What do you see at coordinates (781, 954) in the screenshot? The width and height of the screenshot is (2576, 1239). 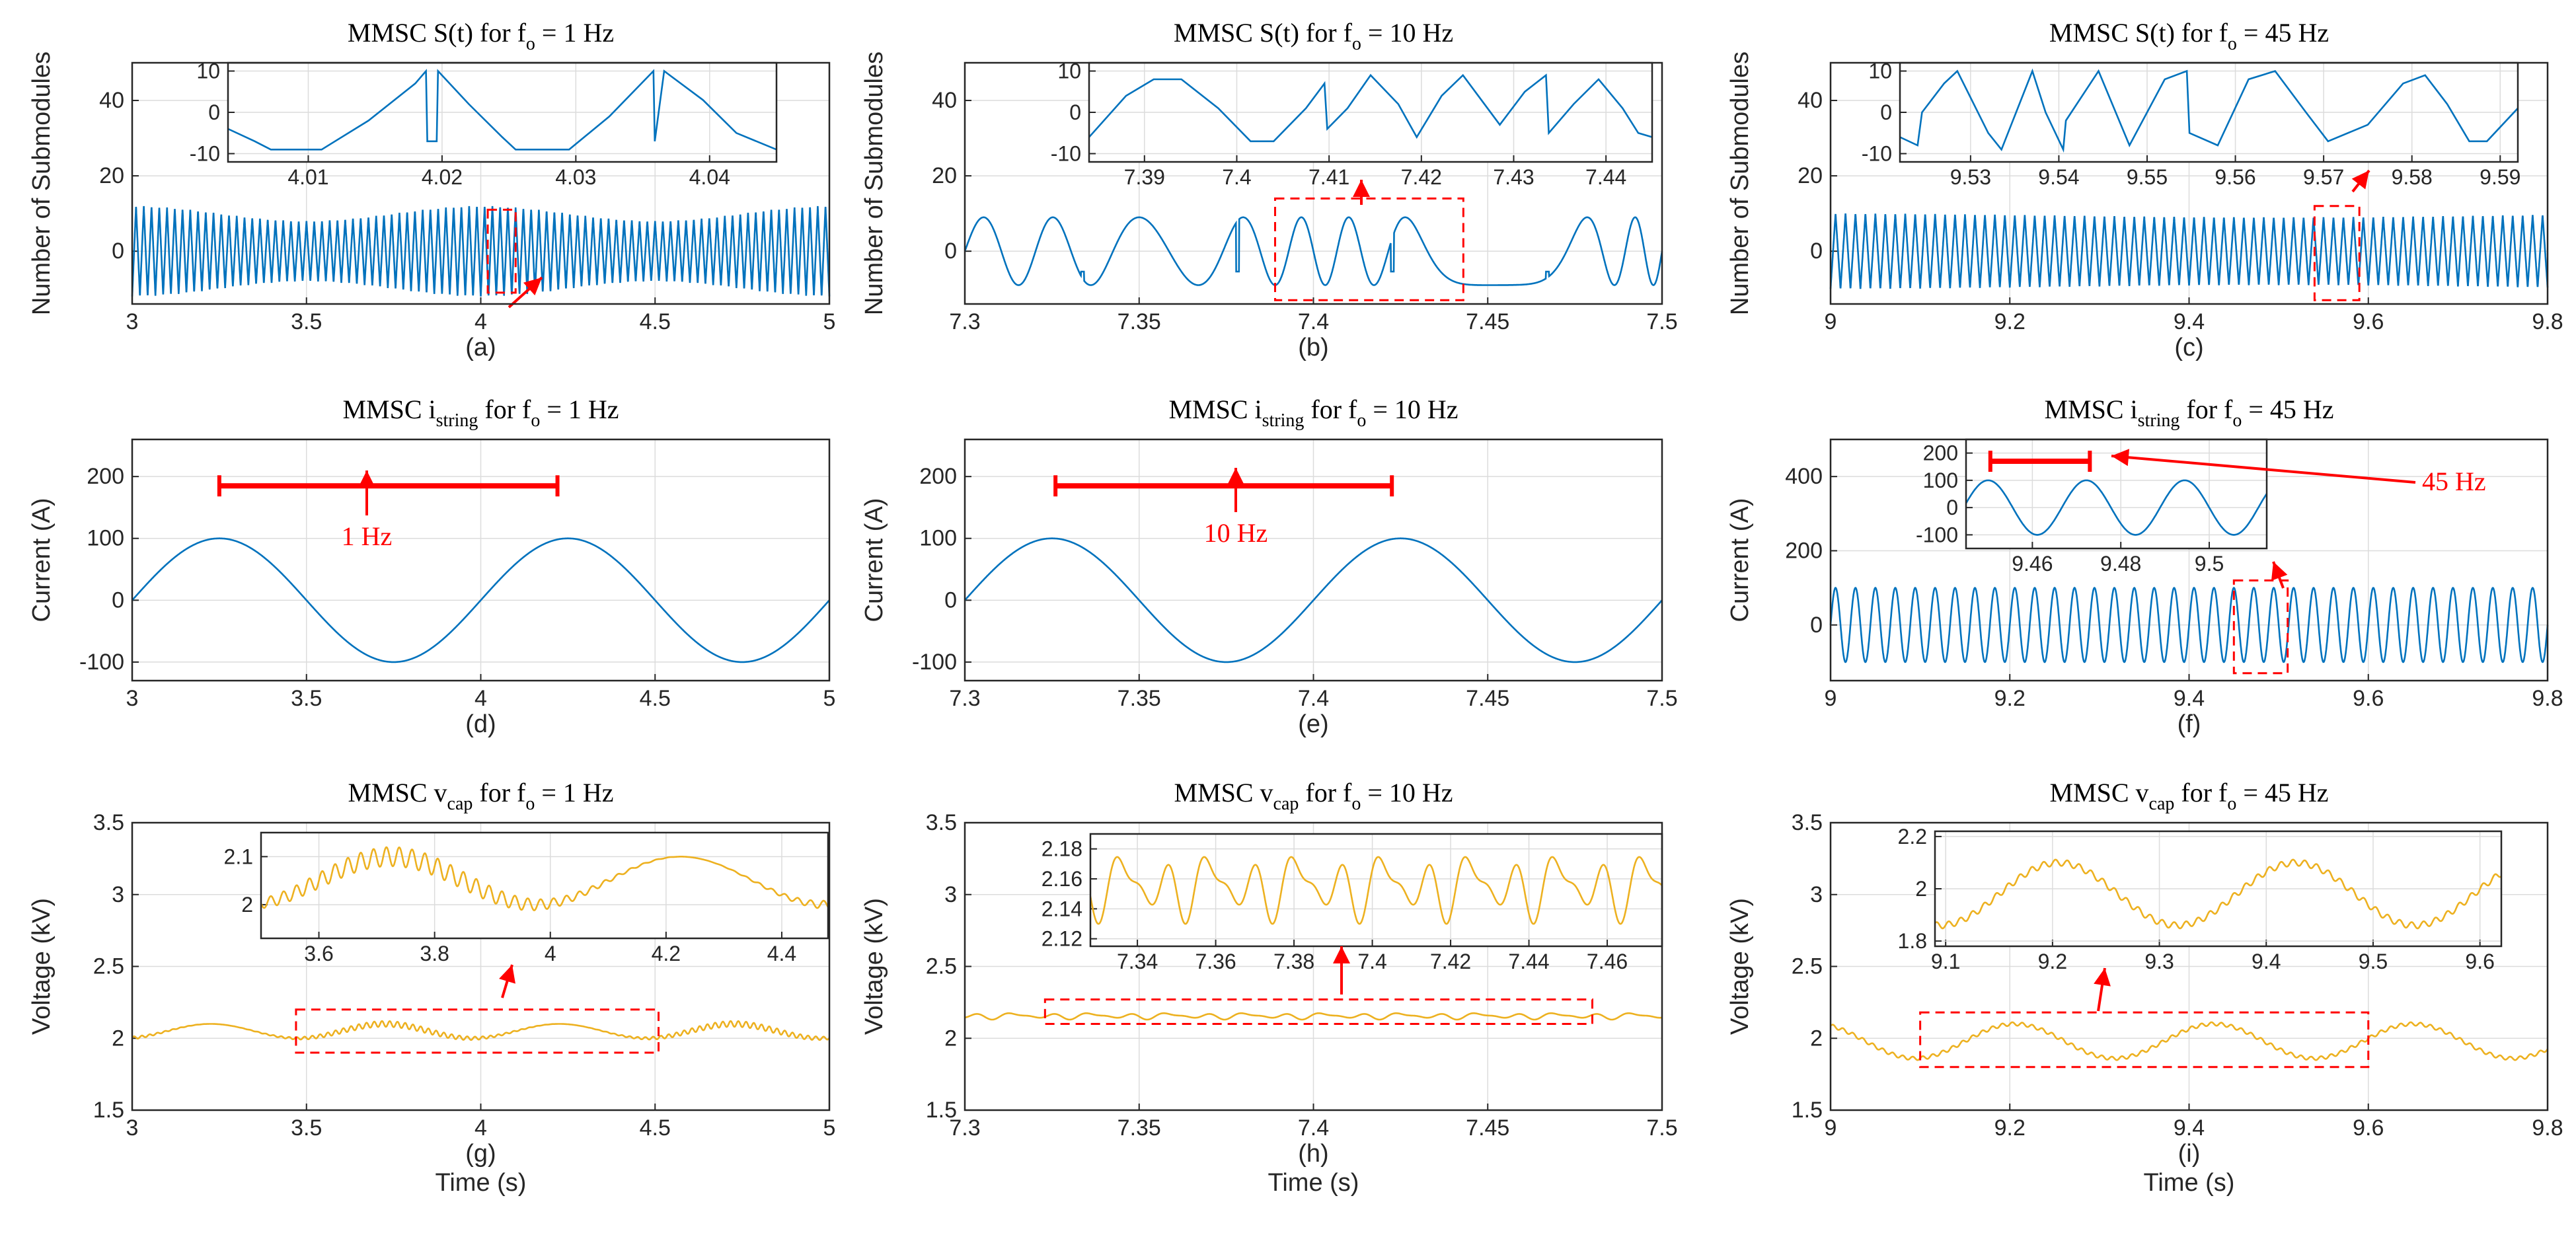 I see `panel-g-inset-xtick-label: 4.4` at bounding box center [781, 954].